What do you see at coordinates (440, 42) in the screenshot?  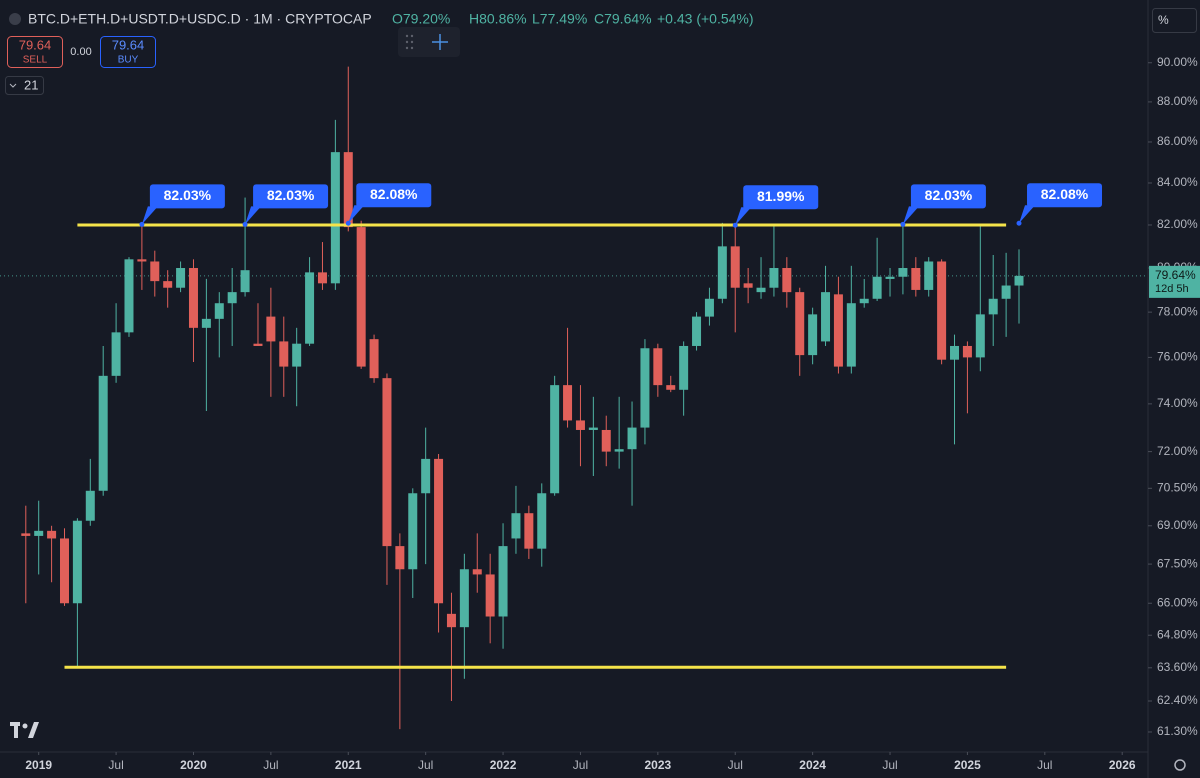 I see `crosshair-icon` at bounding box center [440, 42].